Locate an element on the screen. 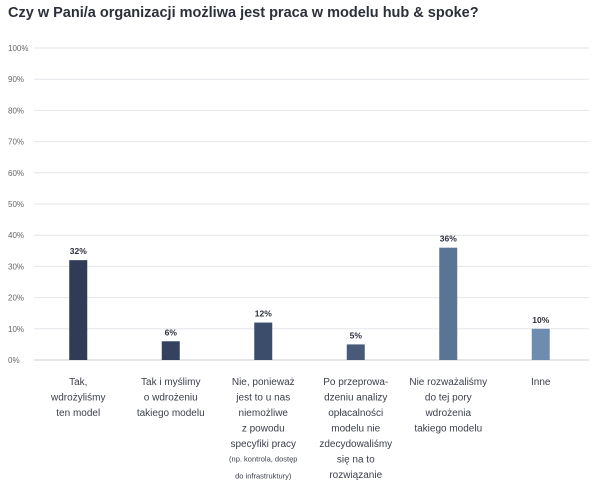 The width and height of the screenshot is (597, 493). y-tick-label: 70% is located at coordinates (16, 142).